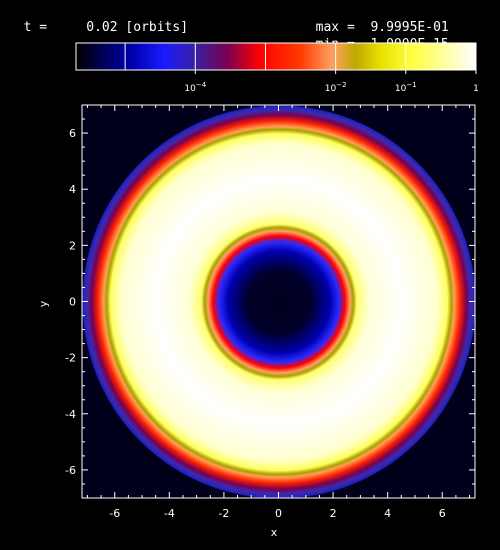 The image size is (500, 550). What do you see at coordinates (72, 133) in the screenshot?
I see `y-tick-label: 6` at bounding box center [72, 133].